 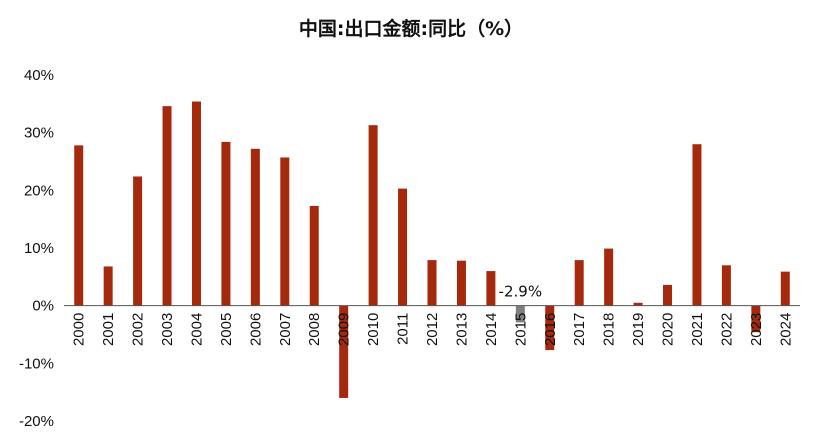 I want to click on x-tick-label: 2012, so click(x=432, y=329).